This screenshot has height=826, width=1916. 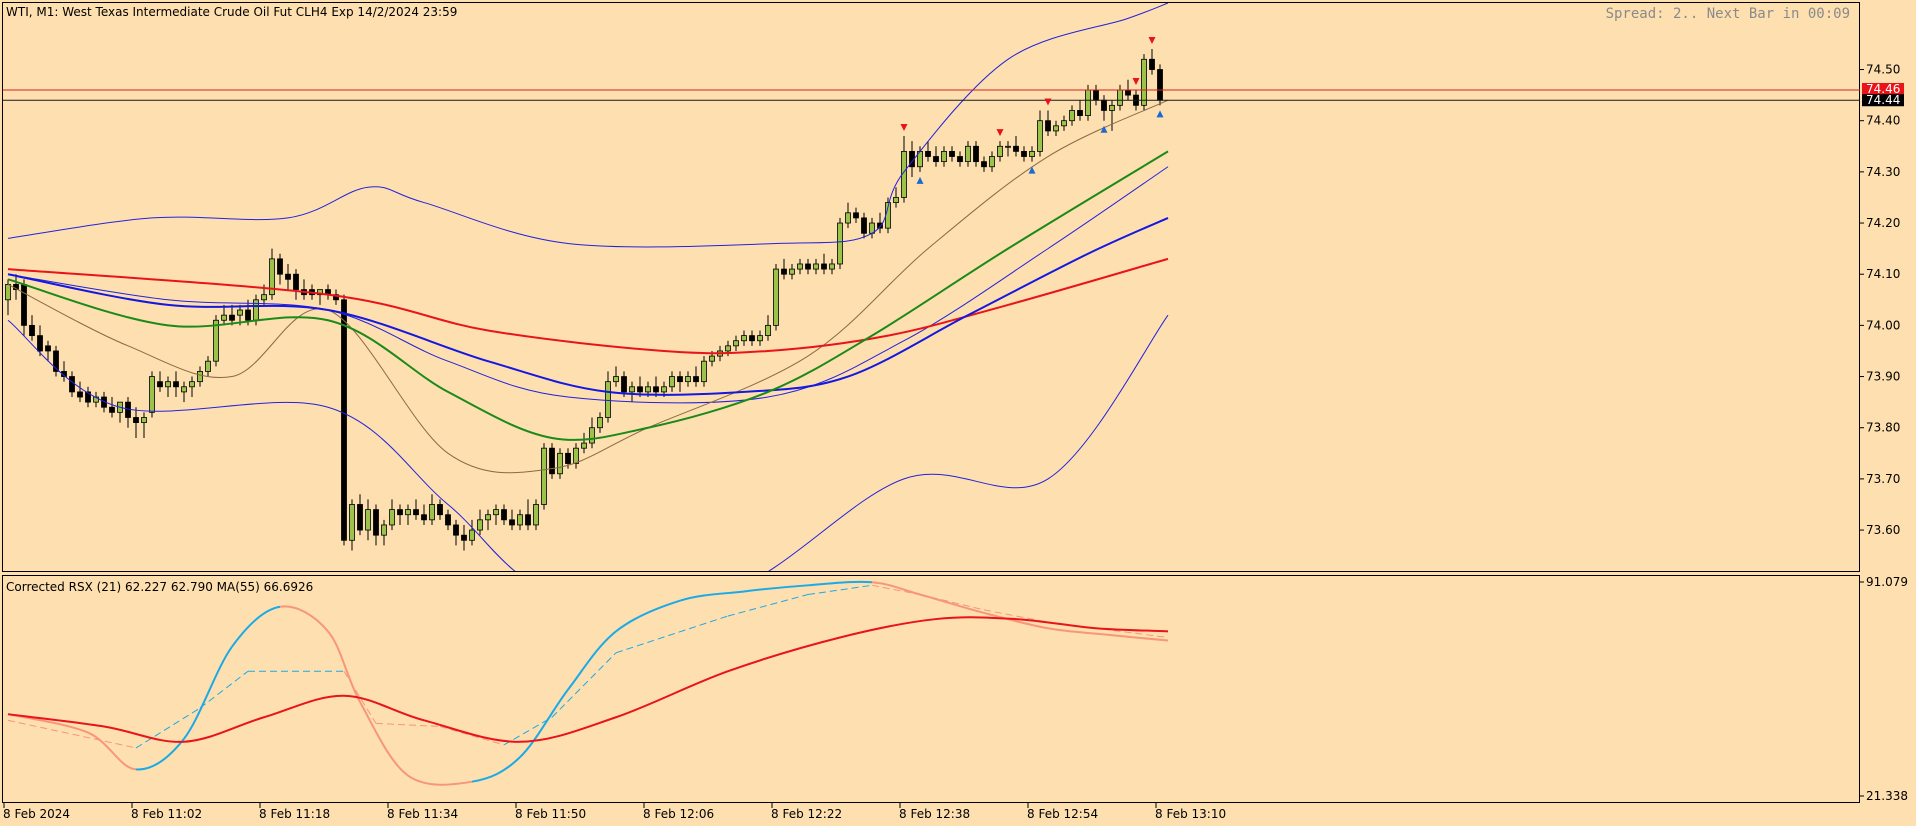 What do you see at coordinates (1883, 530) in the screenshot?
I see `y-tick-label: 73.60` at bounding box center [1883, 530].